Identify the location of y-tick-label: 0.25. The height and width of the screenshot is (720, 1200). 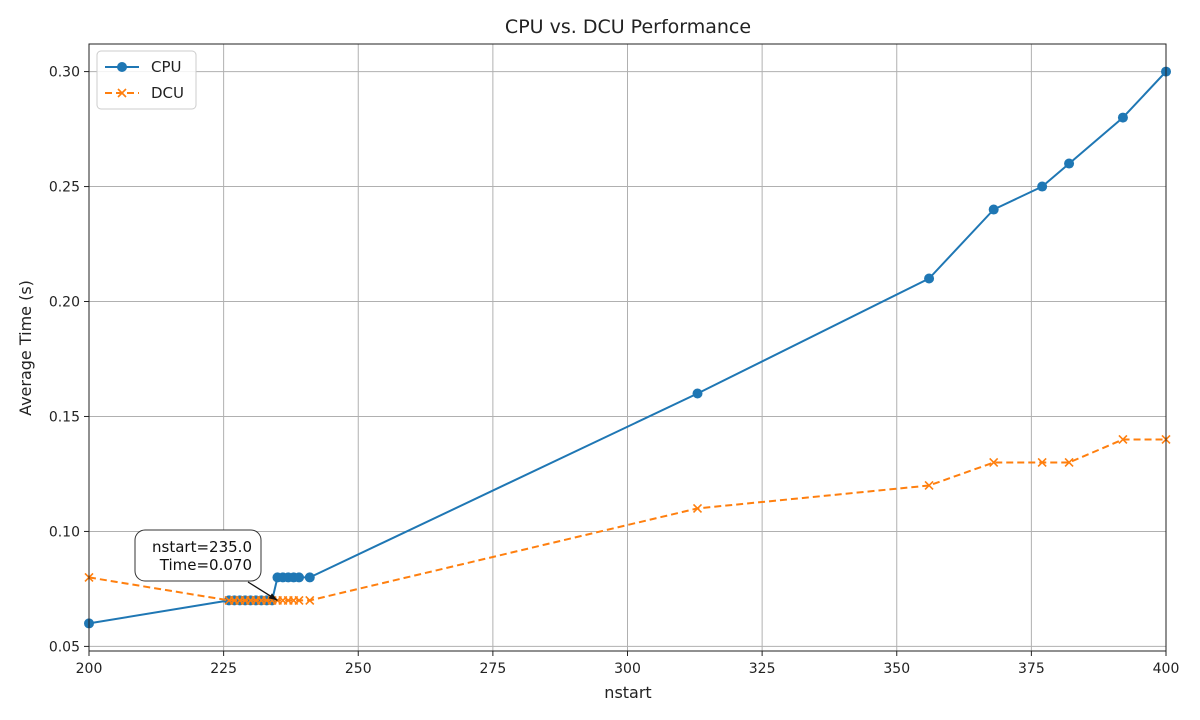
(64, 188).